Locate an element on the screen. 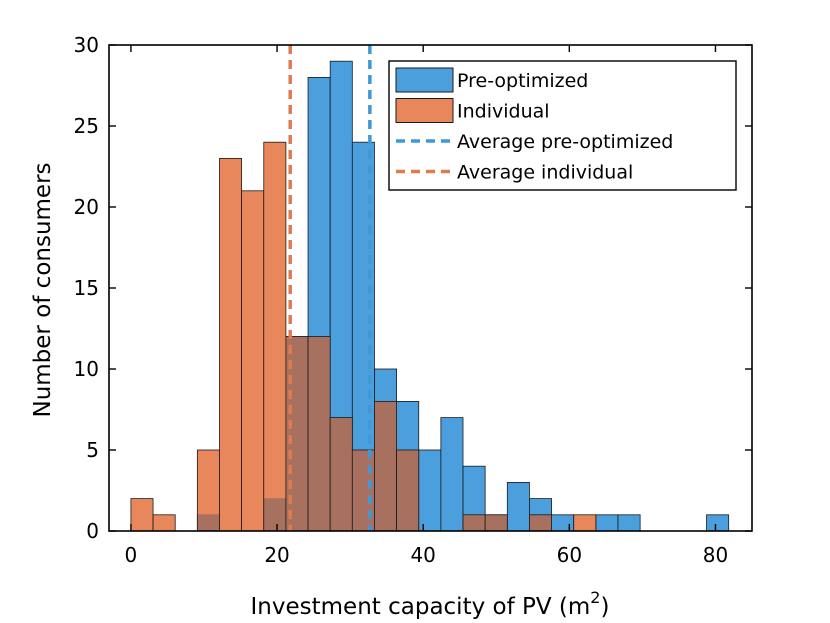 The image size is (830, 623). y-tick-label-4: 20 is located at coordinates (86, 207).